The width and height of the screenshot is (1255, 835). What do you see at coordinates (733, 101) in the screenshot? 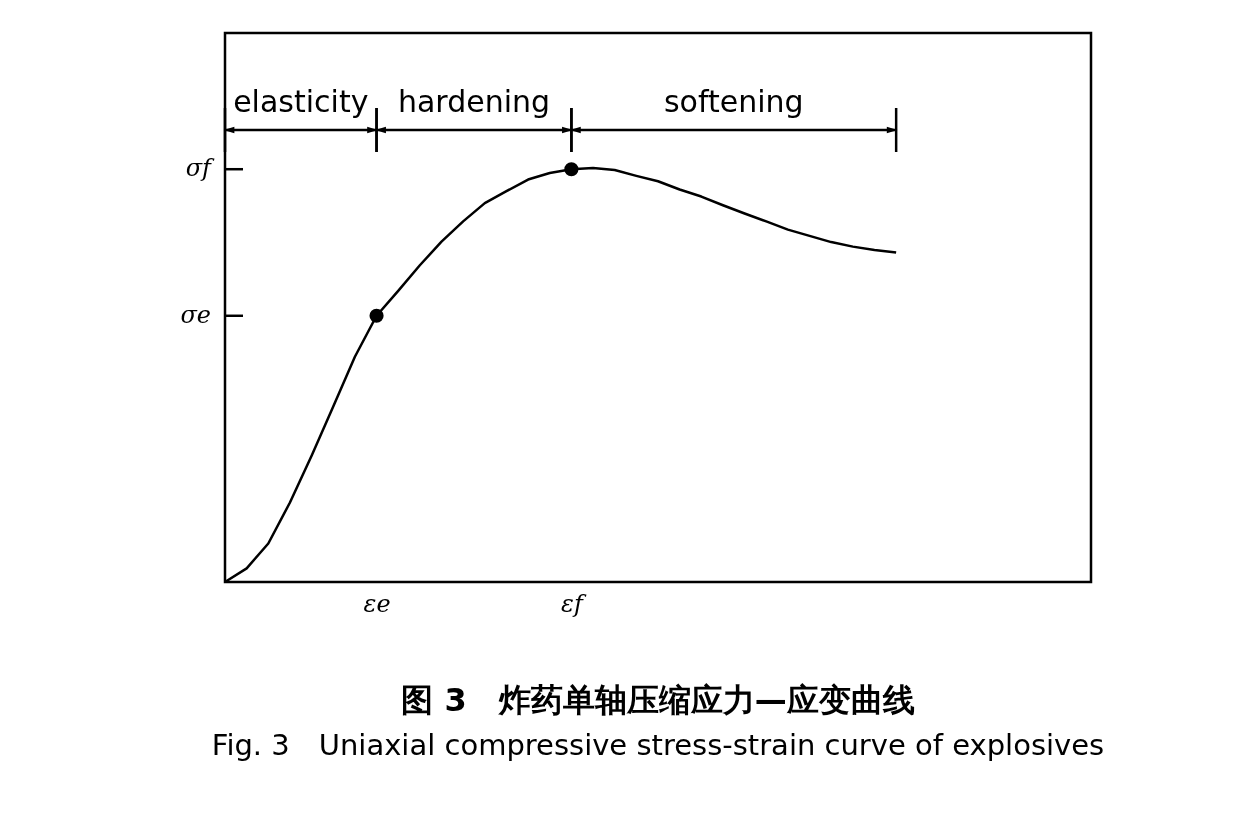
I see `text: softening` at bounding box center [733, 101].